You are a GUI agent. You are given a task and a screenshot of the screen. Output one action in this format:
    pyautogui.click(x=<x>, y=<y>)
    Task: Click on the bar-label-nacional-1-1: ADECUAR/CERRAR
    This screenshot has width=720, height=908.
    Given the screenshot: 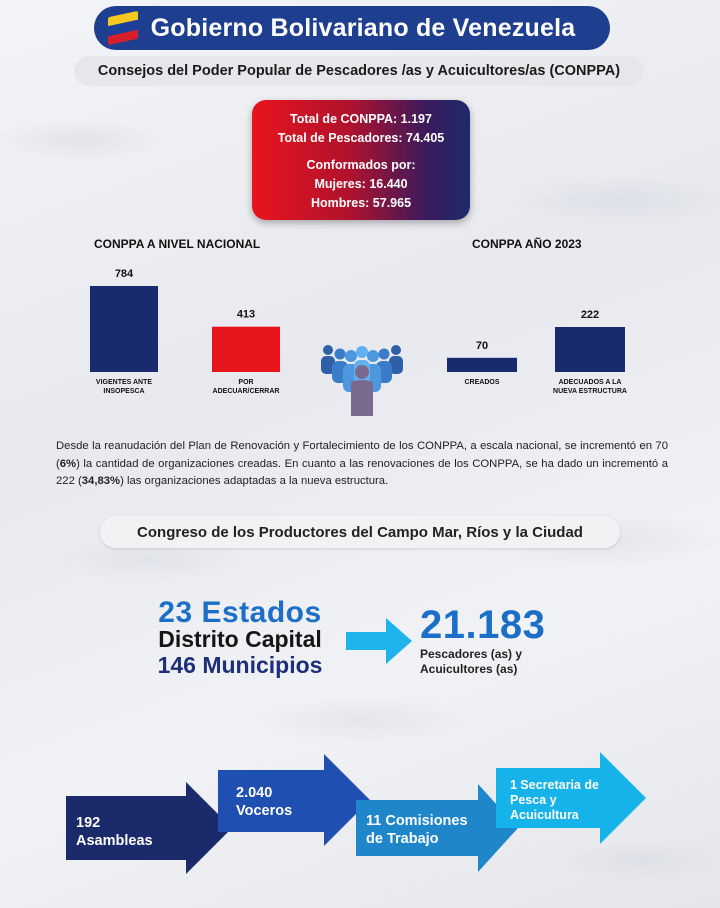 What is the action you would take?
    pyautogui.click(x=246, y=391)
    